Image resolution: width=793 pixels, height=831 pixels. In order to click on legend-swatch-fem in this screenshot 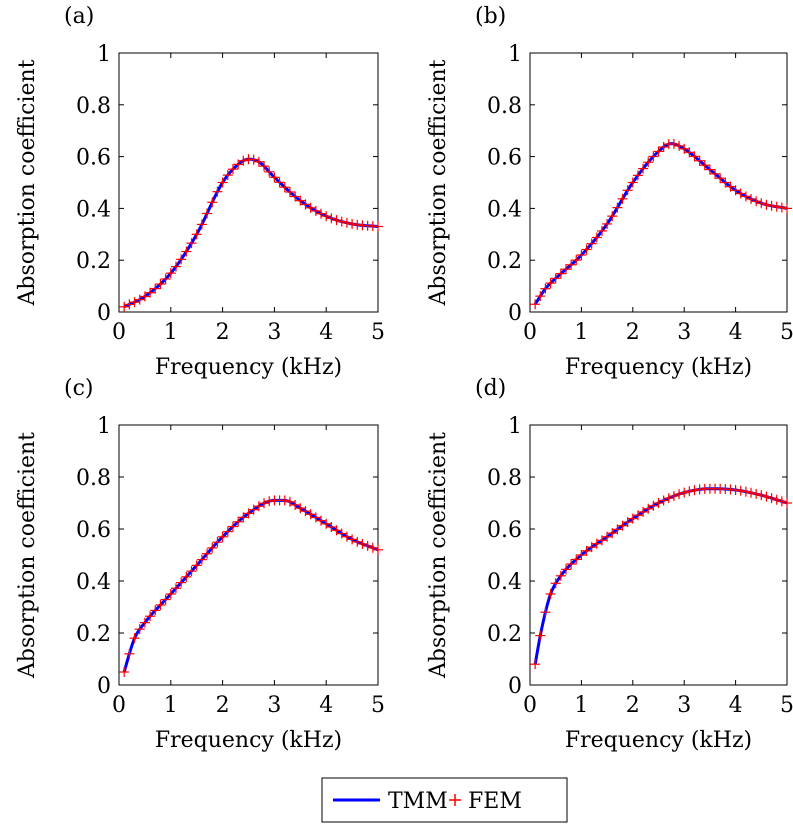, I will do `click(455, 800)`.